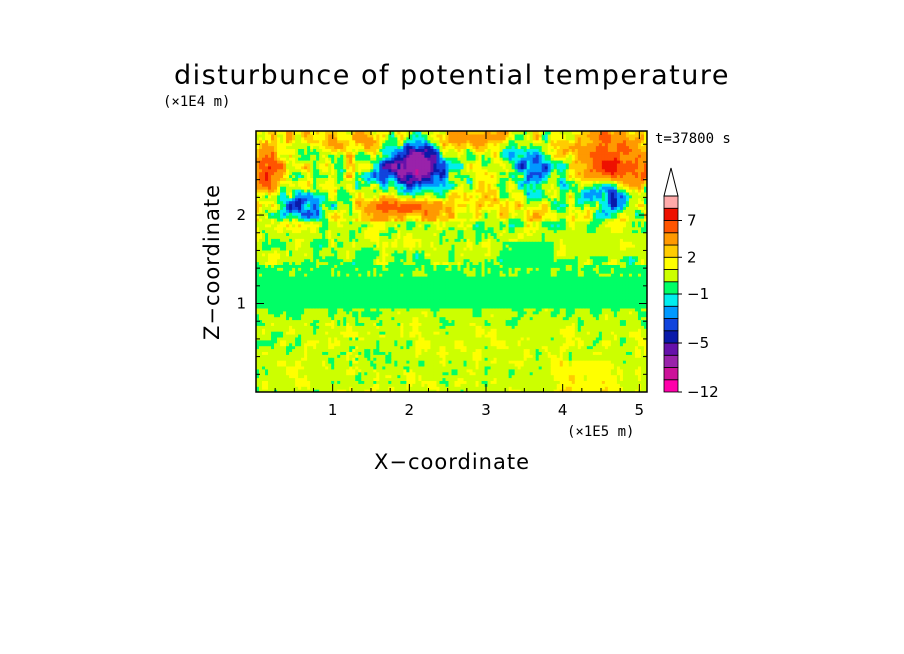  What do you see at coordinates (640, 410) in the screenshot?
I see `x-tick-label: 5` at bounding box center [640, 410].